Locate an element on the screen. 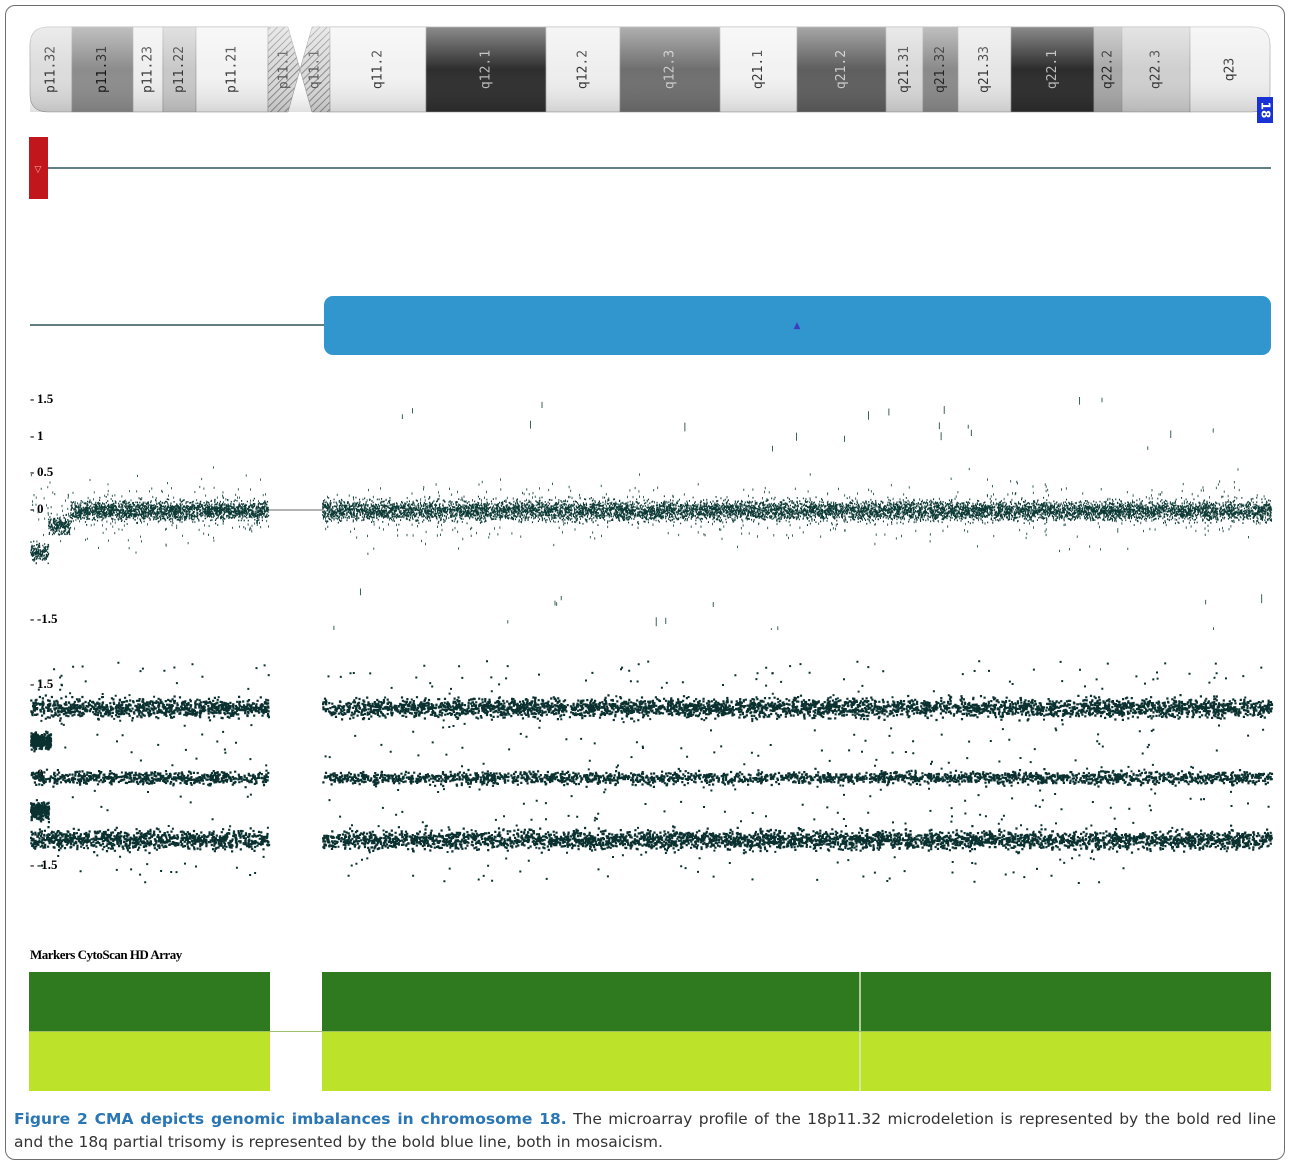  band-q11.1: q11.1 is located at coordinates (315, 69).